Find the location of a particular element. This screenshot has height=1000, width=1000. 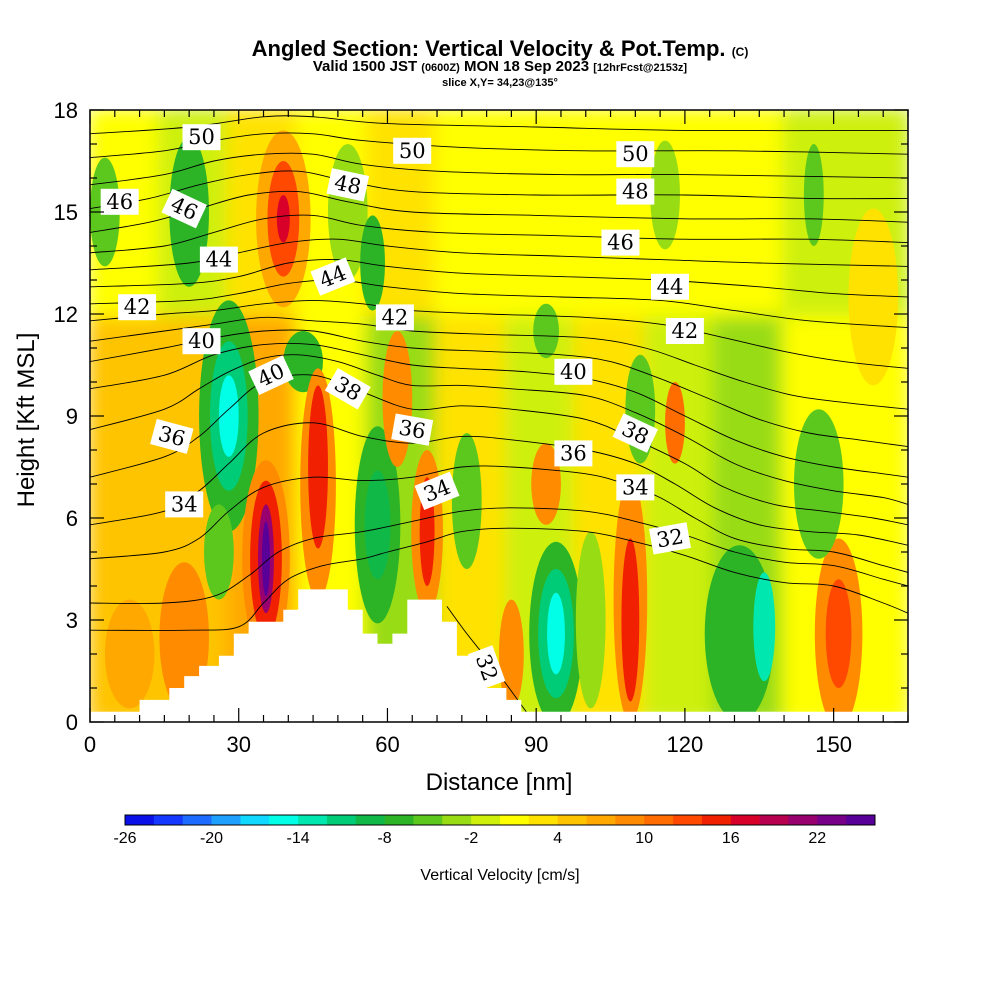

contour-label-20: 36 is located at coordinates (412, 429).